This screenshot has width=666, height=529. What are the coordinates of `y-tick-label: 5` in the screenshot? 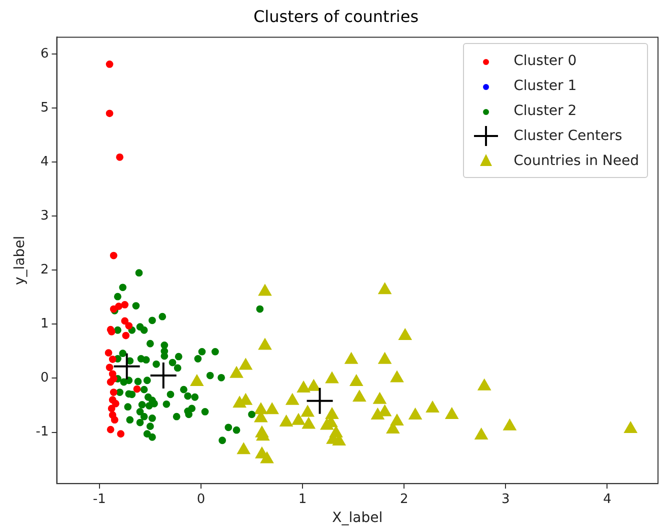 It's located at (44, 108).